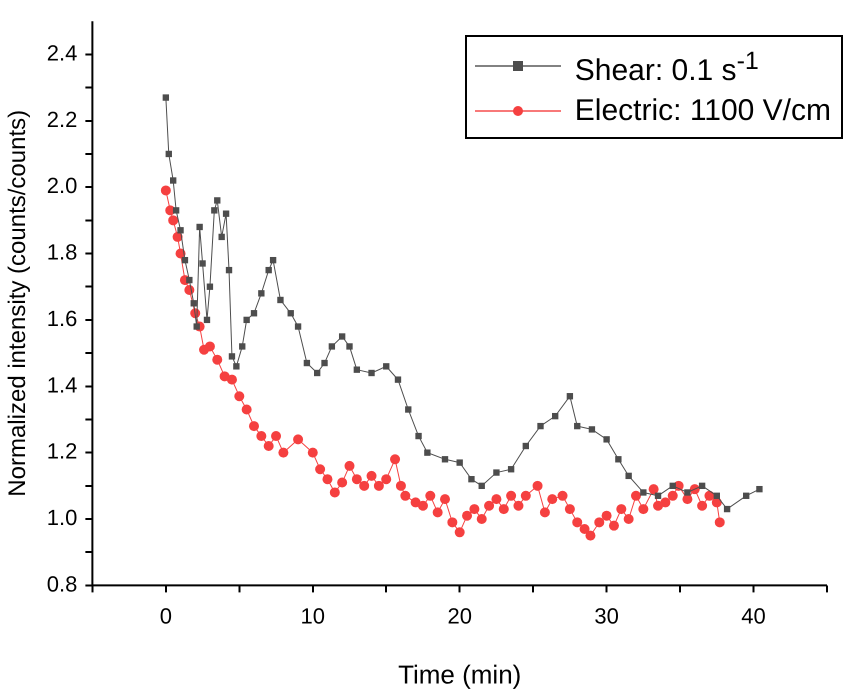  Describe the element at coordinates (62, 252) in the screenshot. I see `y-tick-label: 1.8` at that location.